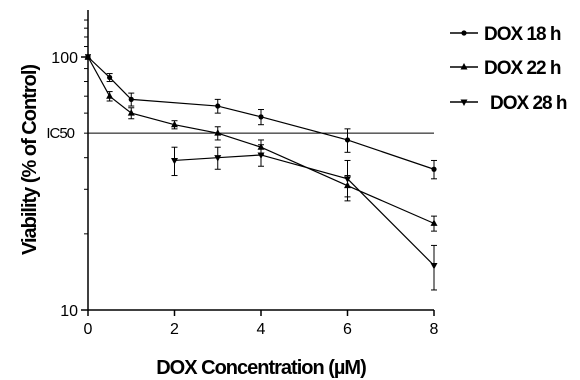 The image size is (580, 380). Describe the element at coordinates (69, 169) in the screenshot. I see `y-ticks: 100 10` at that location.